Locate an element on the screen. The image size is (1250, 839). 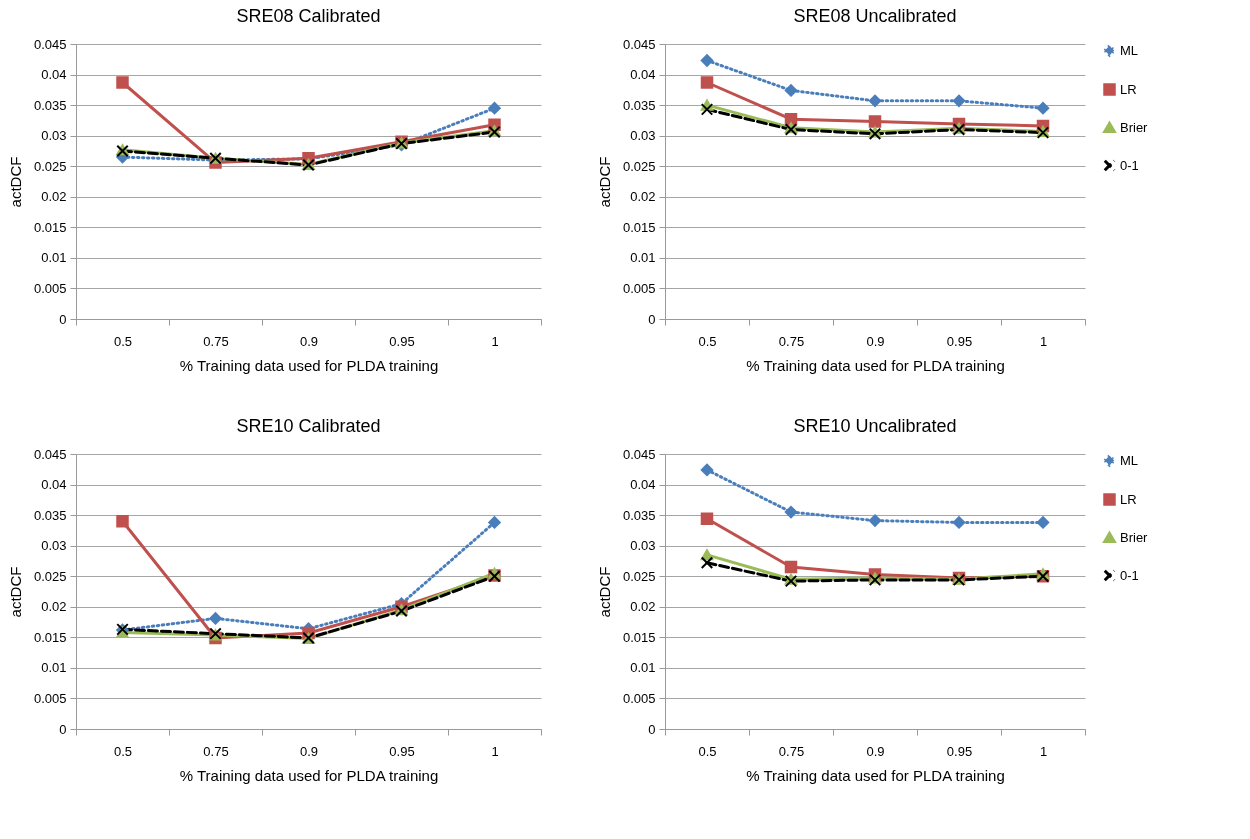
chart-title: SRE08 Calibrated is located at coordinates (308, 16).